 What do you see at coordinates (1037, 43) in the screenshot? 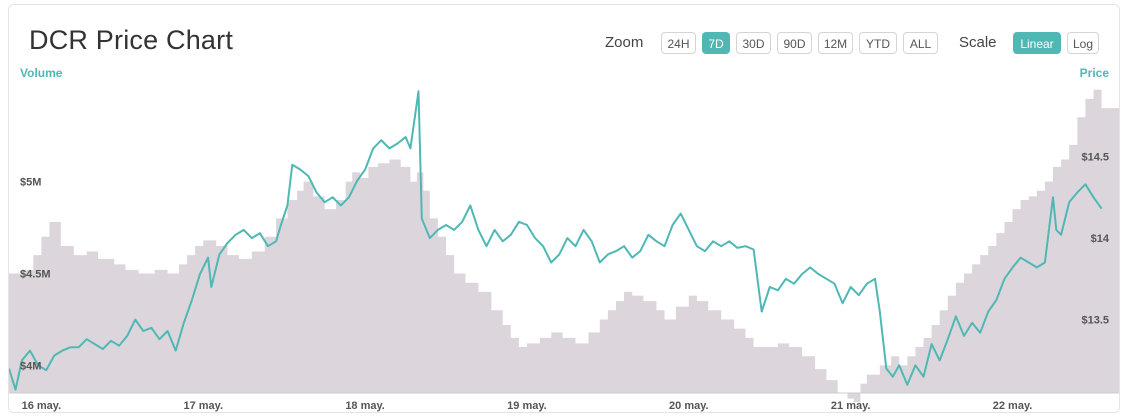
I see `scale-linear-button: Linear` at bounding box center [1037, 43].